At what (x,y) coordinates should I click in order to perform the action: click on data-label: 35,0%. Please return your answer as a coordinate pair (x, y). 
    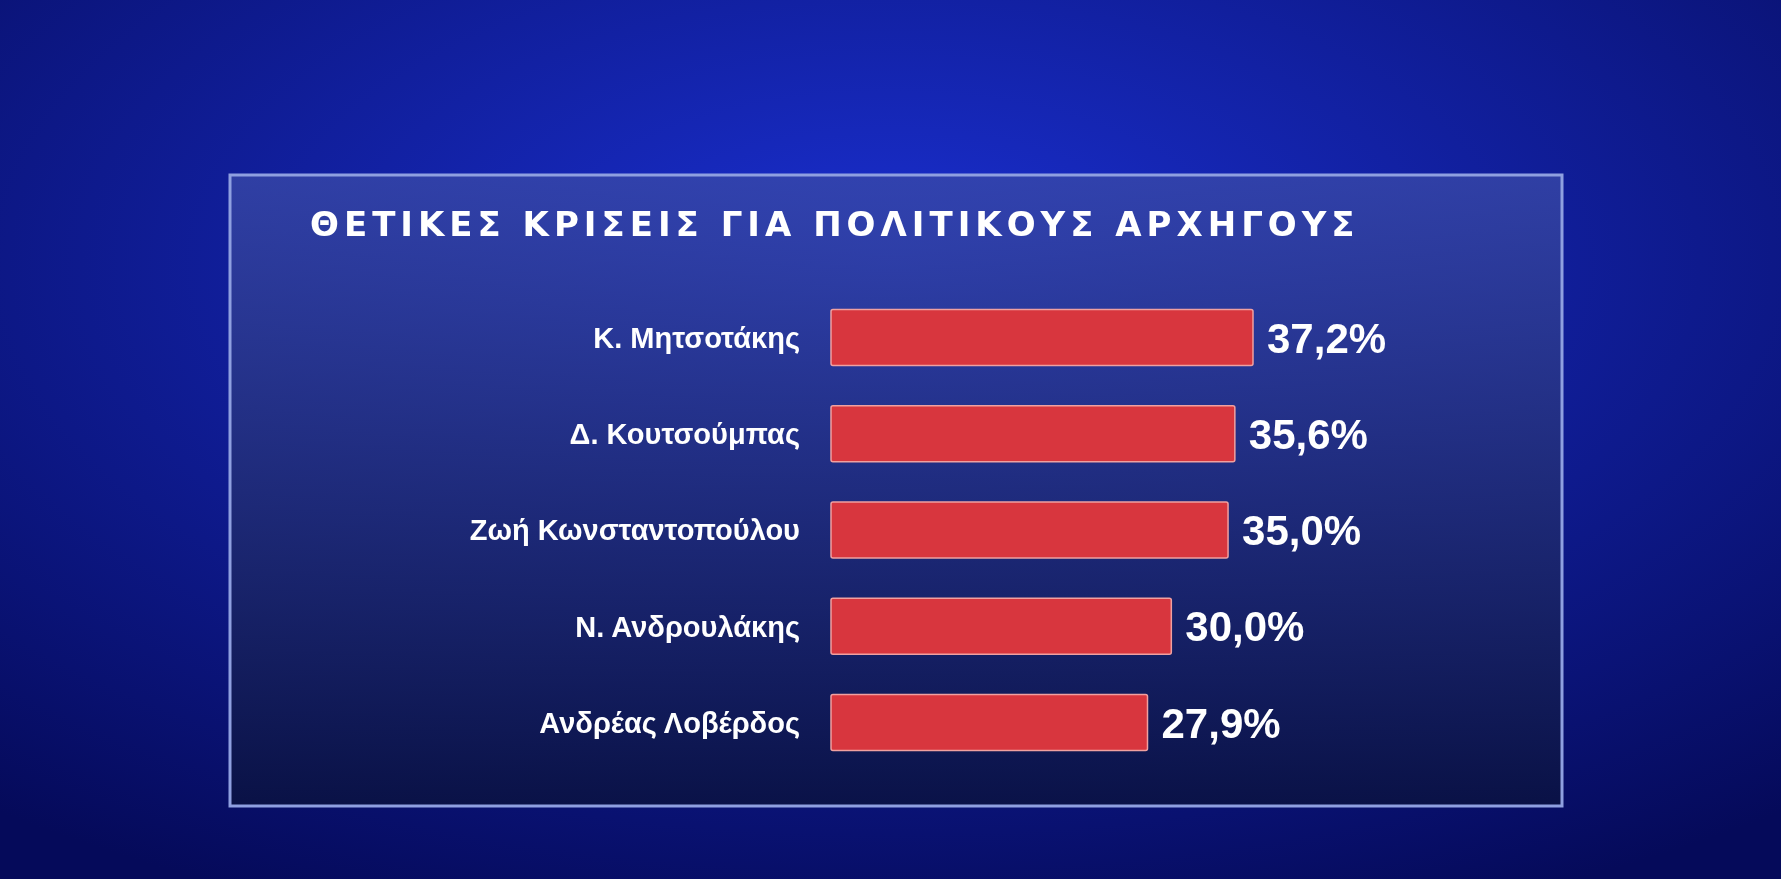
    Looking at the image, I should click on (1302, 531).